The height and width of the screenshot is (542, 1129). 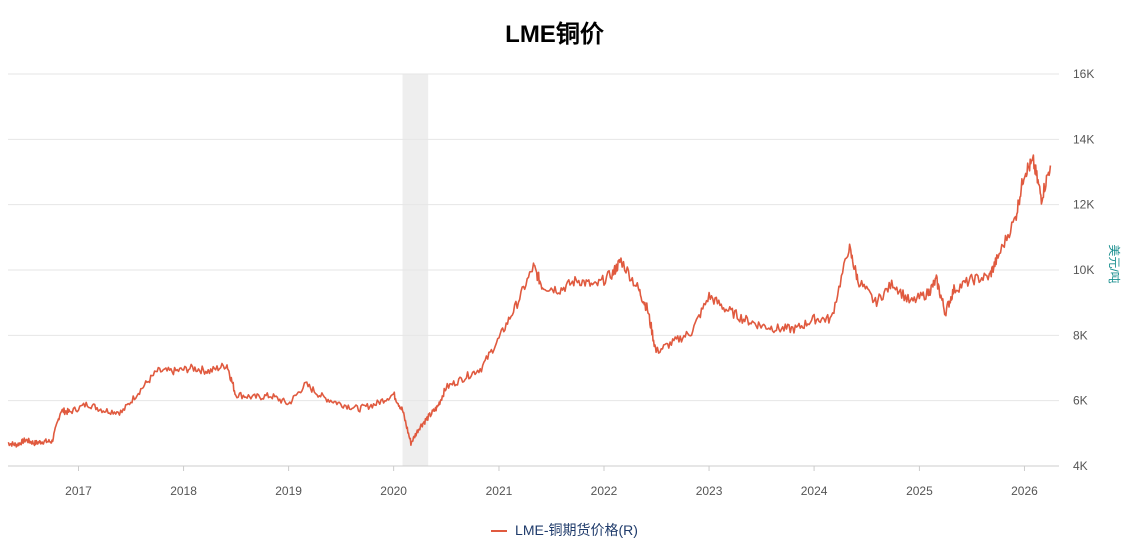 I want to click on legend-swatch, so click(x=499, y=531).